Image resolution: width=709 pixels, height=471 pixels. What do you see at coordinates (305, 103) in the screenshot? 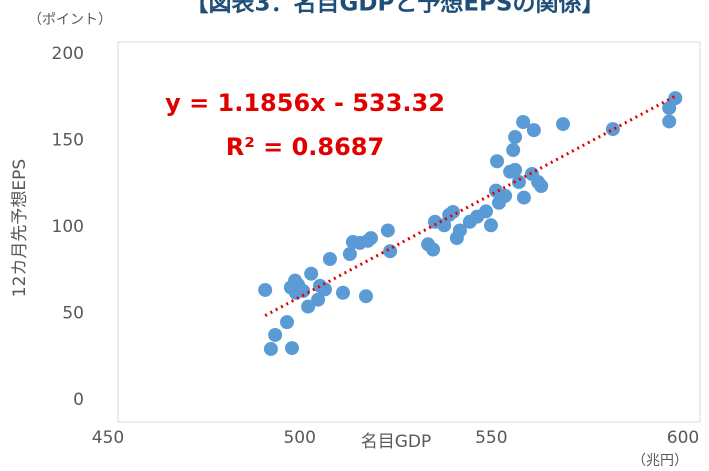
I see `trend-equation: y = 1.1856x - 533.32` at bounding box center [305, 103].